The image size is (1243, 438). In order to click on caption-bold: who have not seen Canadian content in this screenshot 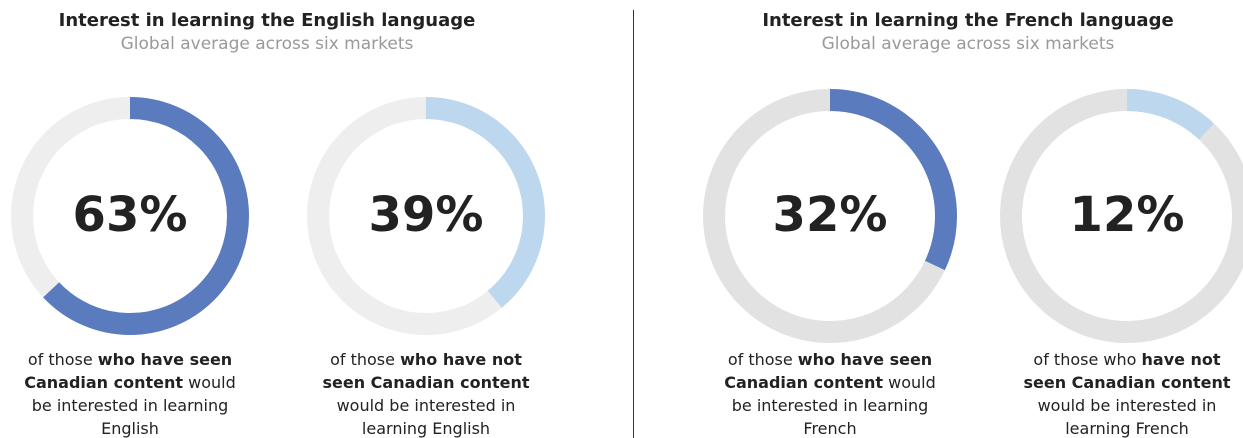, I will do `click(426, 371)`.